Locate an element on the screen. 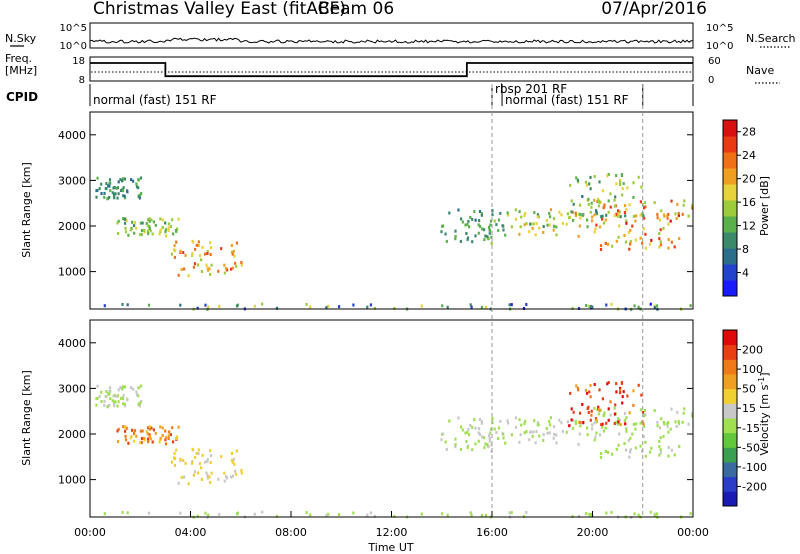 Image resolution: width=800 pixels, height=554 pixels. colorbar-tick-label-4: -15 is located at coordinates (751, 428).